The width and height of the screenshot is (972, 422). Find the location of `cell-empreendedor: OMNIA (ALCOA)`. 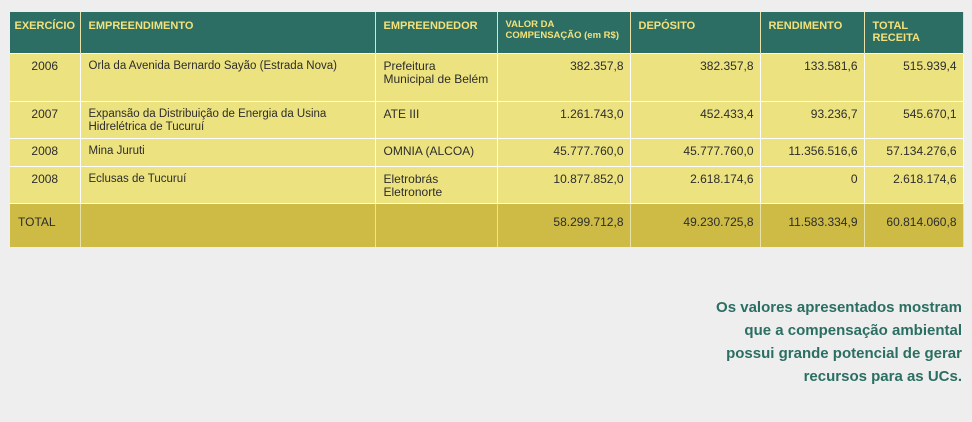

cell-empreendedor: OMNIA (ALCOA) is located at coordinates (436, 152).